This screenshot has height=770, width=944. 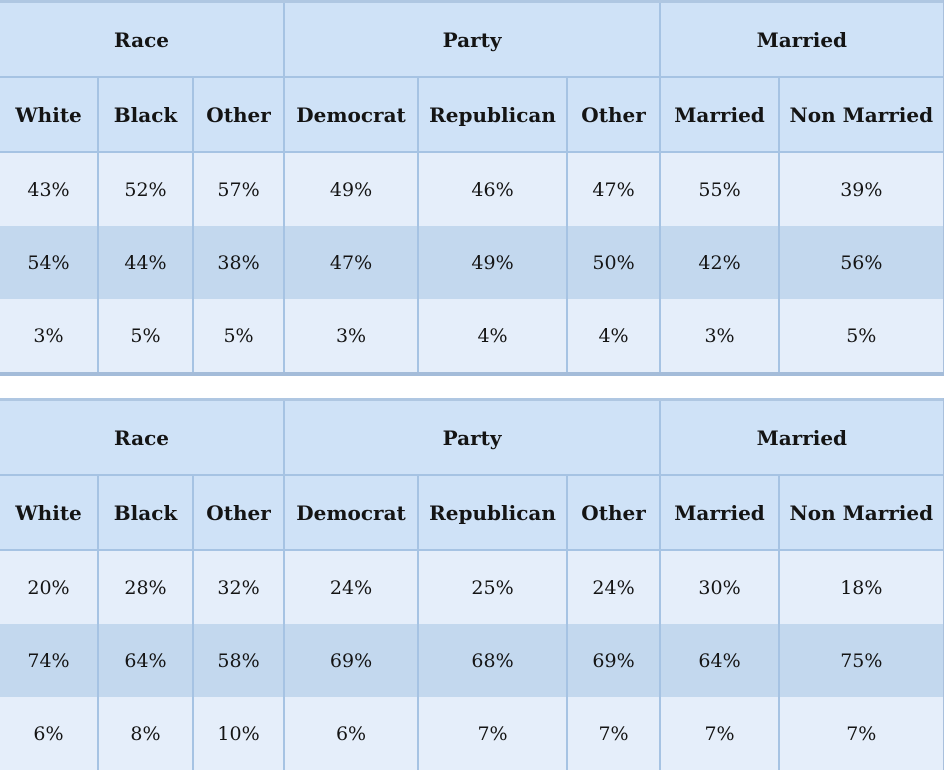 What do you see at coordinates (146, 262) in the screenshot?
I see `data-cell: 44%` at bounding box center [146, 262].